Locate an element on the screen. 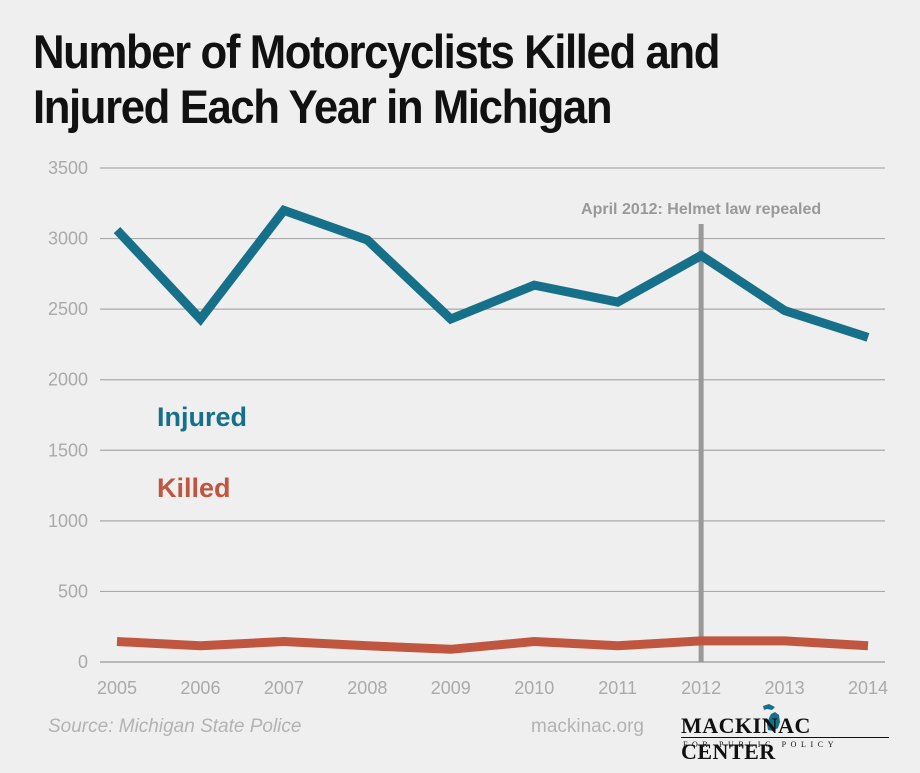 Image resolution: width=920 pixels, height=773 pixels. x-tick-label: 2014 is located at coordinates (868, 688).